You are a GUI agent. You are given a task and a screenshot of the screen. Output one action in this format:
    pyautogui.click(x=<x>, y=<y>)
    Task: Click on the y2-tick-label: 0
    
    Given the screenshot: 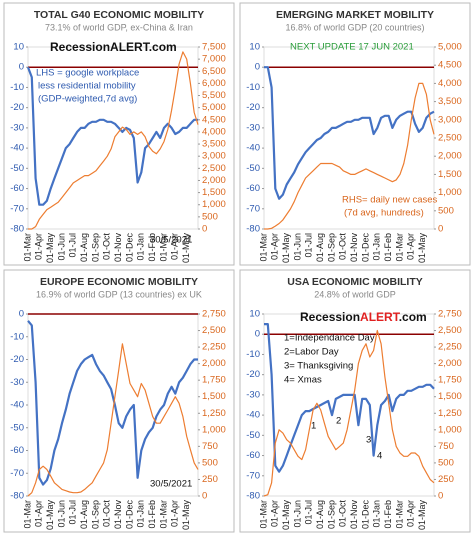 What is the action you would take?
    pyautogui.click(x=440, y=229)
    